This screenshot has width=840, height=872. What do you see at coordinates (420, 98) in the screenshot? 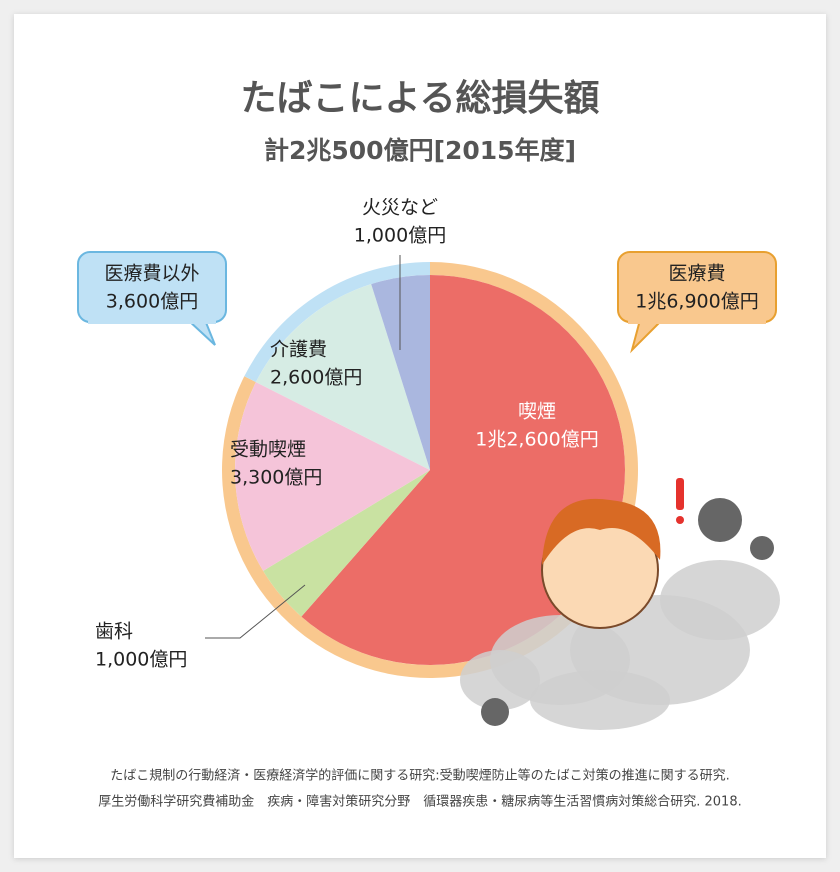
I see `chart-title: たばこによる総損失額` at bounding box center [420, 98].